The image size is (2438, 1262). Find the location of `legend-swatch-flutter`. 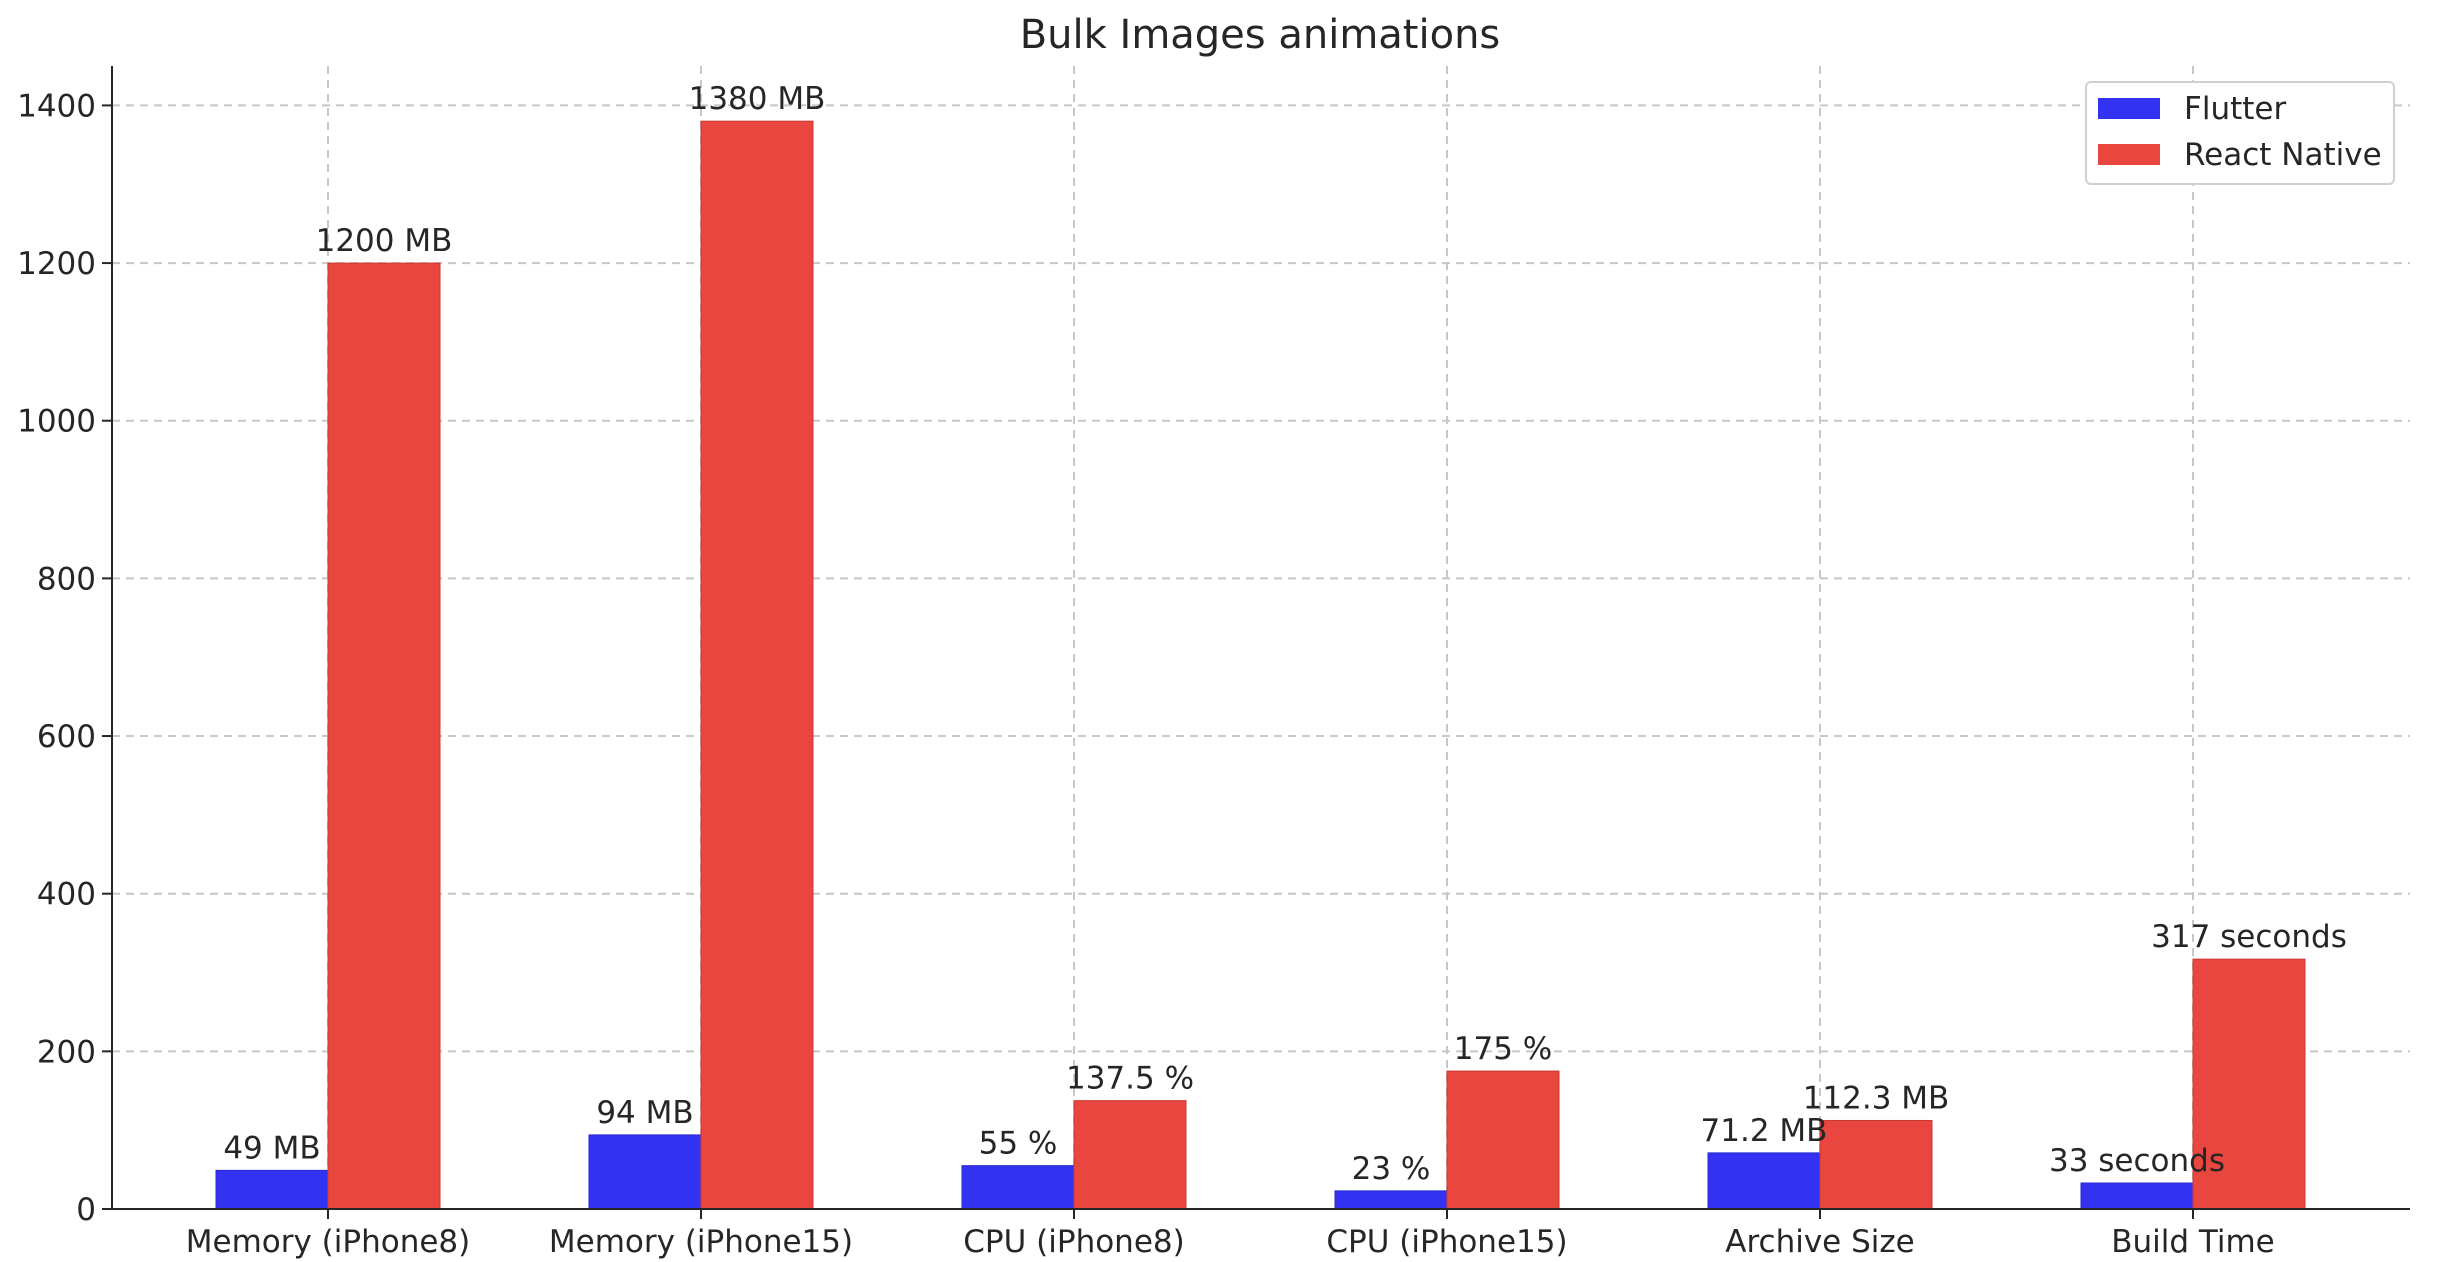

legend-swatch-flutter is located at coordinates (2129, 108).